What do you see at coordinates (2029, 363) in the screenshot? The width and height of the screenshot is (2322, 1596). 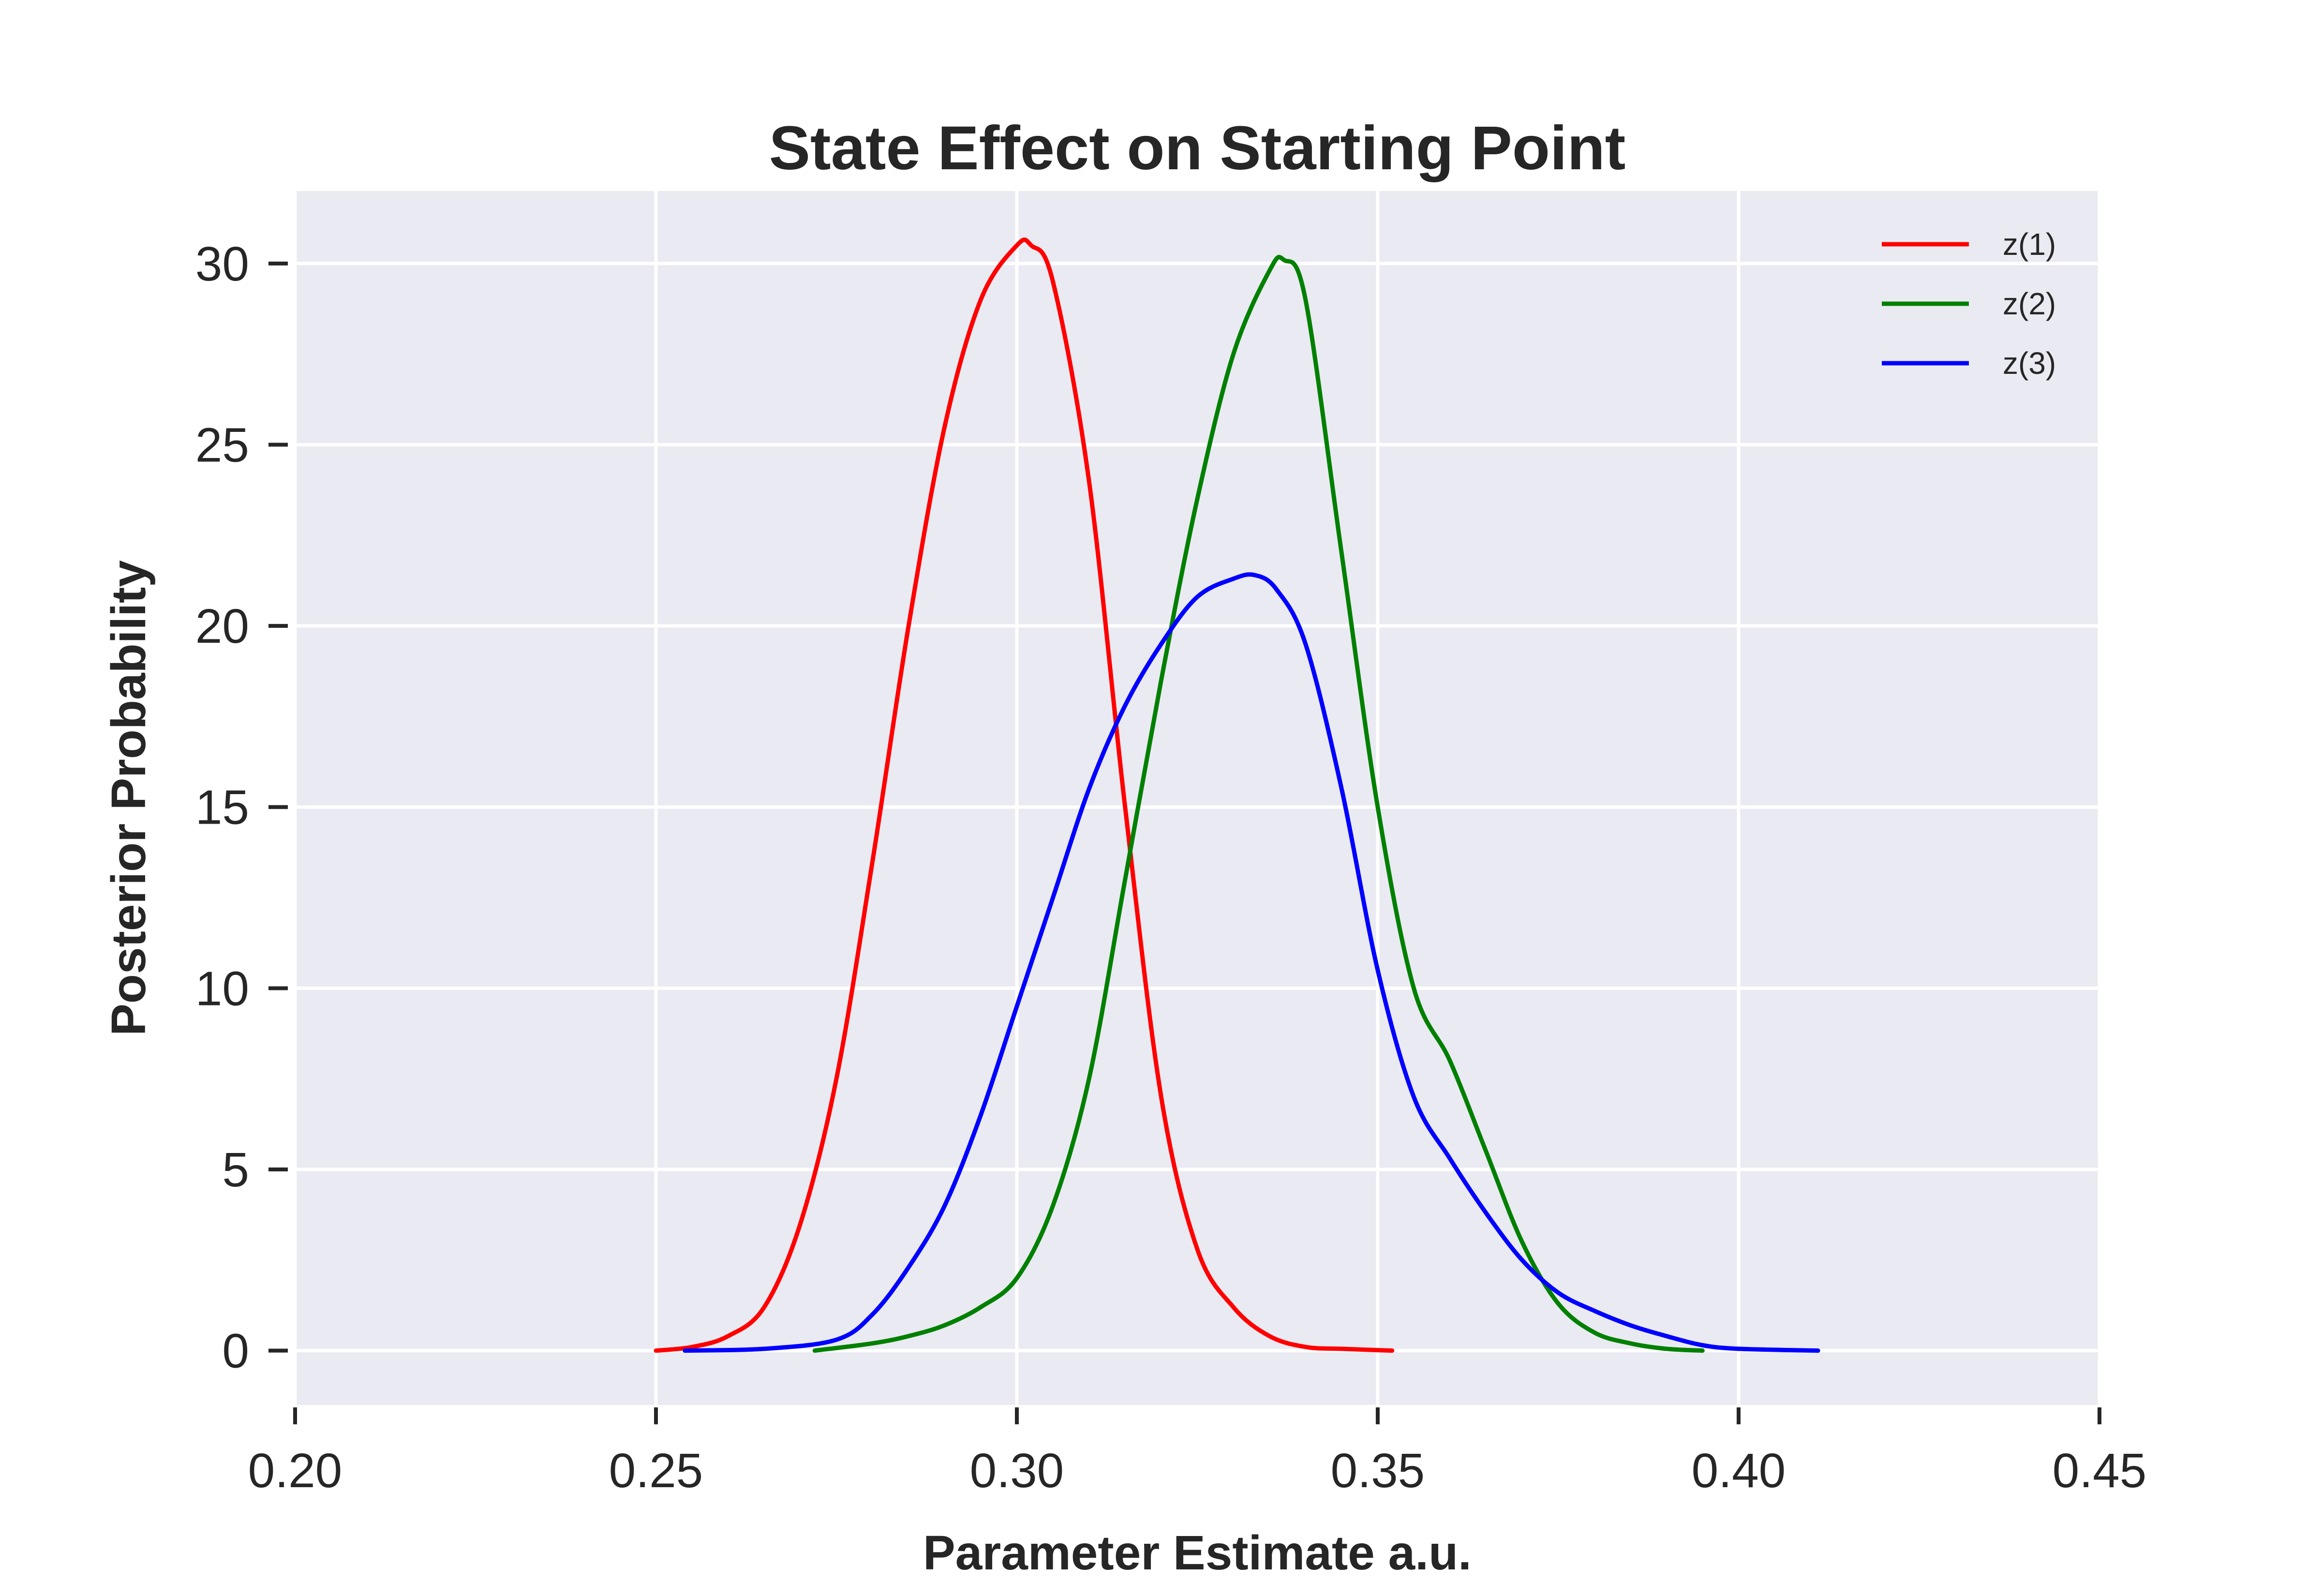 I see `legend-label-3: z(3)` at bounding box center [2029, 363].